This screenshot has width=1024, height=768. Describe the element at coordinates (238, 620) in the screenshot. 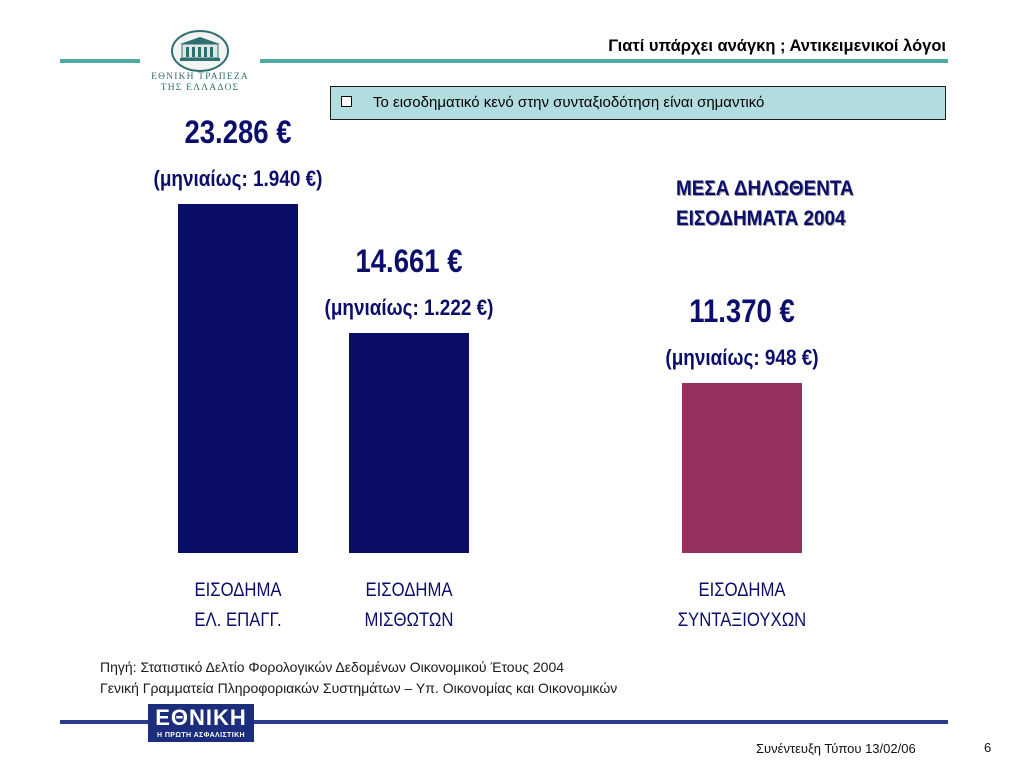

I see `category-label-1-line2: ΕΛ. ΕΠΑΓΓ.` at that location.